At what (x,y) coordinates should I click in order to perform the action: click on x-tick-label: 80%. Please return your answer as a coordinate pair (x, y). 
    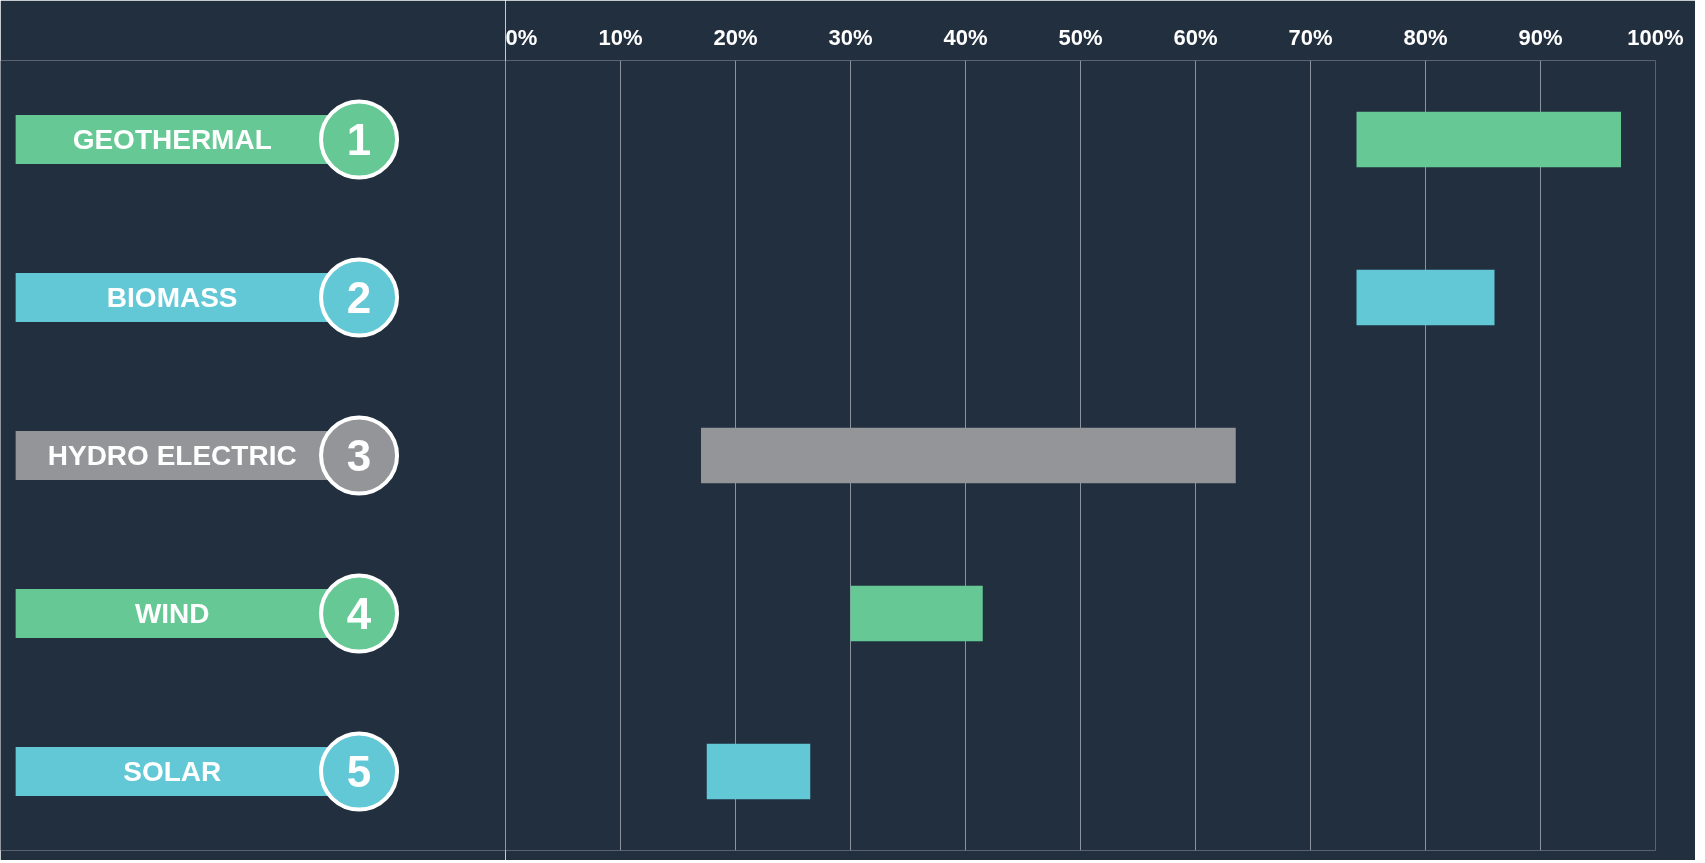
    Looking at the image, I should click on (1425, 37).